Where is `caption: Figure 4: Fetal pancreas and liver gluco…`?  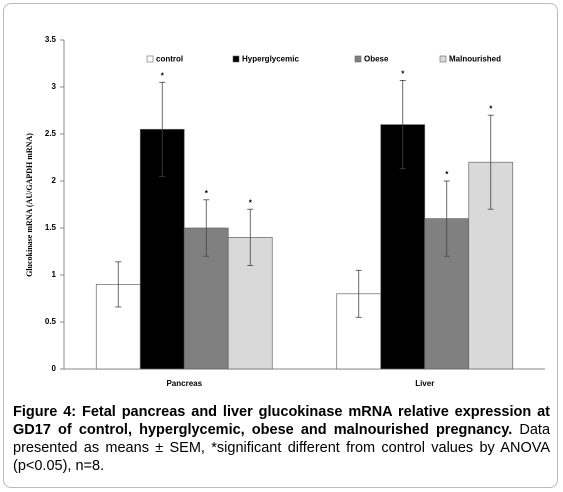 caption: Figure 4: Fetal pancreas and liver gluco… is located at coordinates (281, 439).